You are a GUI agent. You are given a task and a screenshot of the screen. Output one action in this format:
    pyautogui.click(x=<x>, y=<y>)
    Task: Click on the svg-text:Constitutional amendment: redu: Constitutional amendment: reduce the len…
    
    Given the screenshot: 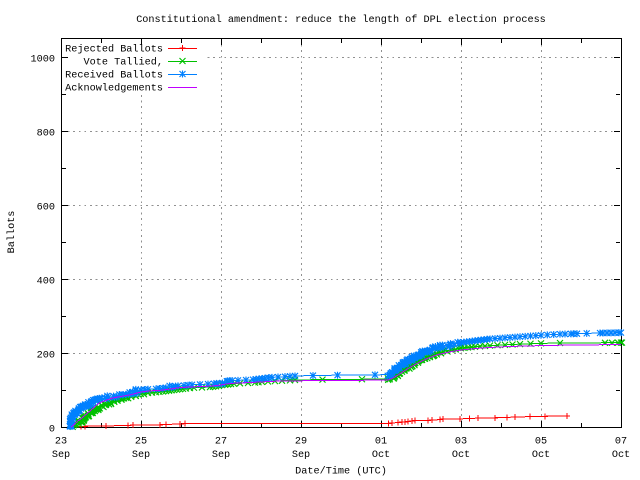 What is the action you would take?
    pyautogui.click(x=341, y=20)
    